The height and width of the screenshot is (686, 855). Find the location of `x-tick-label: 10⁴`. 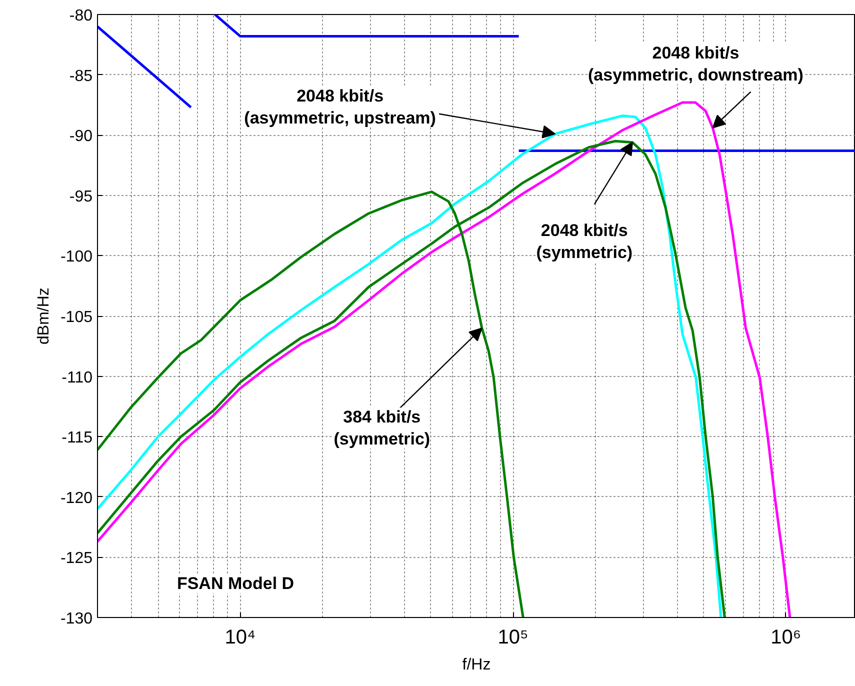

x-tick-label: 10⁴ is located at coordinates (240, 637).